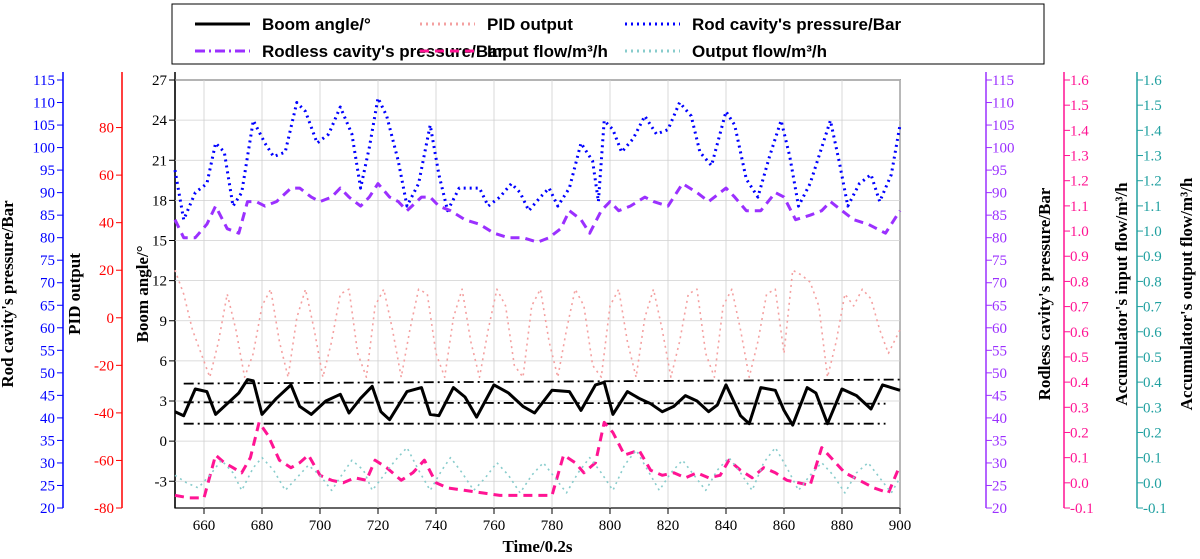 This screenshot has height=559, width=1200. Describe the element at coordinates (1152, 408) in the screenshot. I see `axis-tick-label-outflow: 0.3` at that location.